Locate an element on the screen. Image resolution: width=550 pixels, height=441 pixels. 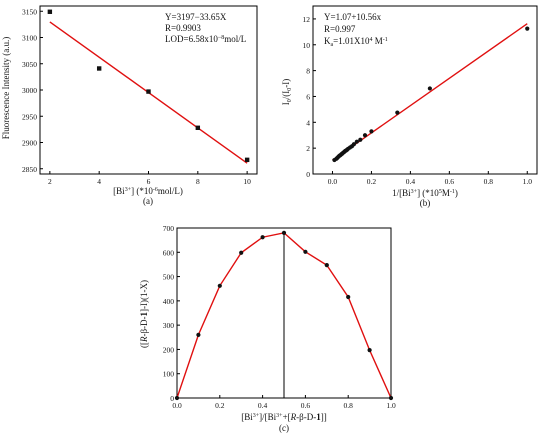
y-tick-label: 3000 is located at coordinates (29, 90).